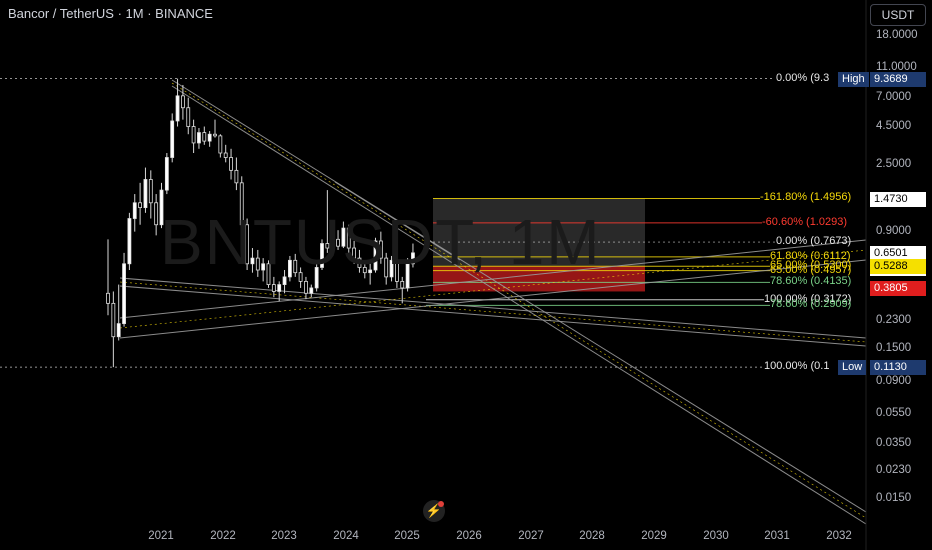 The width and height of the screenshot is (932, 550). I want to click on time-tick-label: 2028, so click(592, 536).